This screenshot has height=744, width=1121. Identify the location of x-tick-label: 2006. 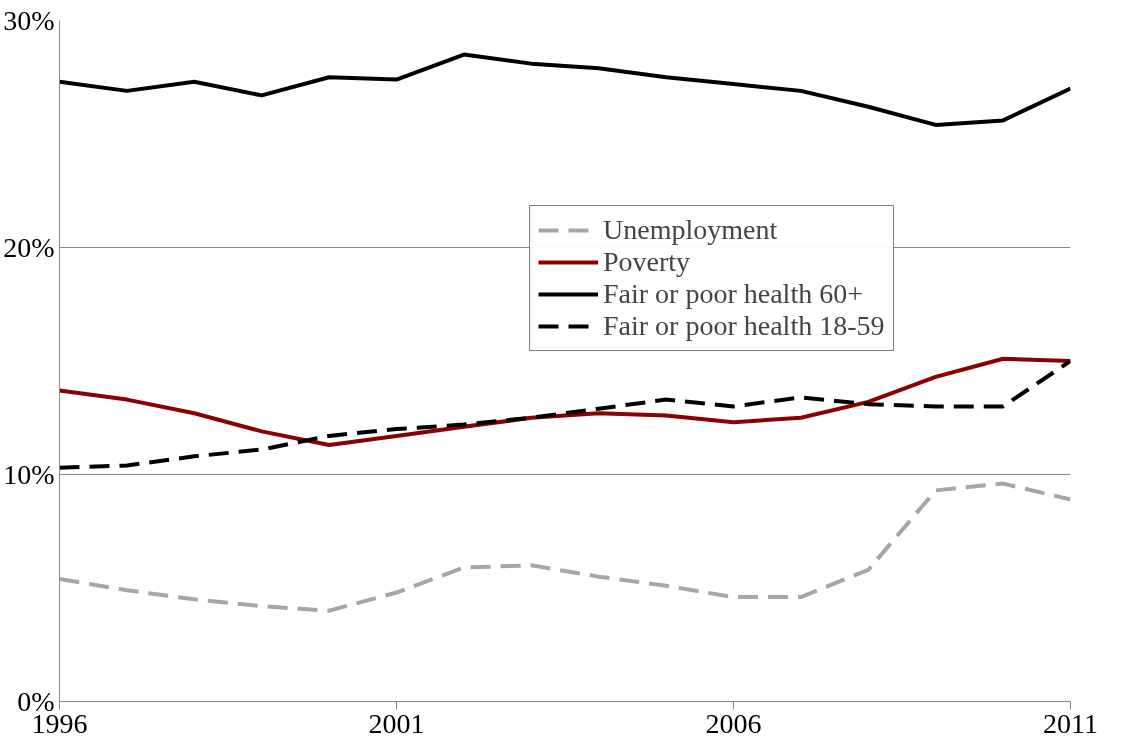
(733, 723).